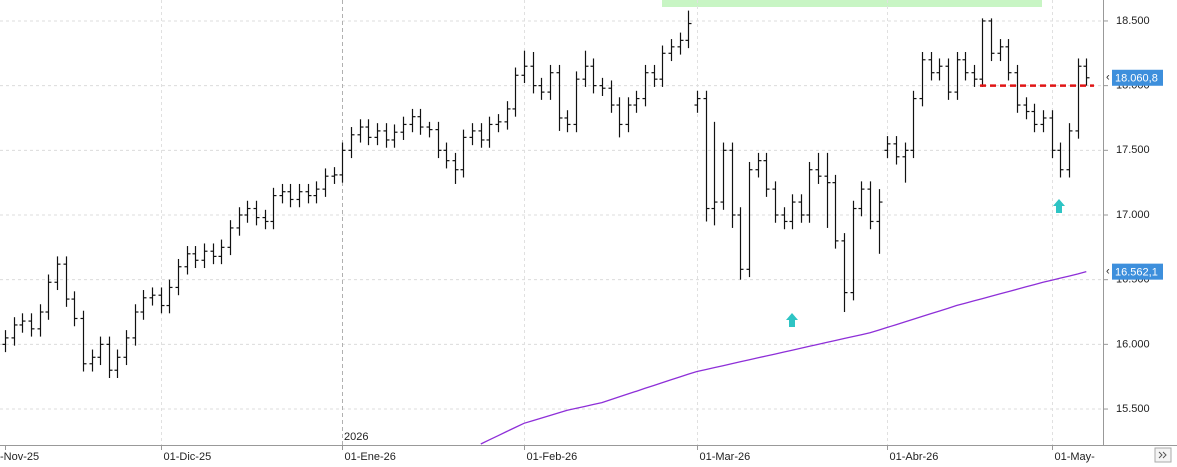  What do you see at coordinates (1133, 344) in the screenshot?
I see `y-tick-label: 16.000` at bounding box center [1133, 344].